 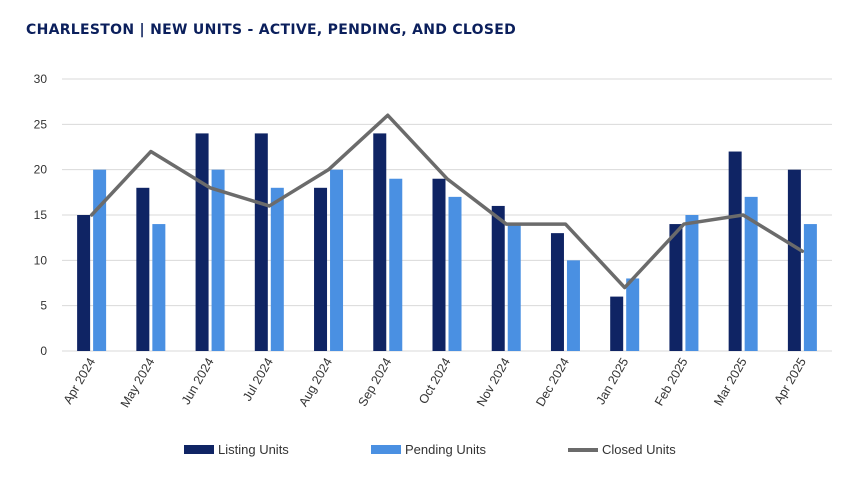 I want to click on legend-label-listing: Listing Units, so click(x=253, y=449).